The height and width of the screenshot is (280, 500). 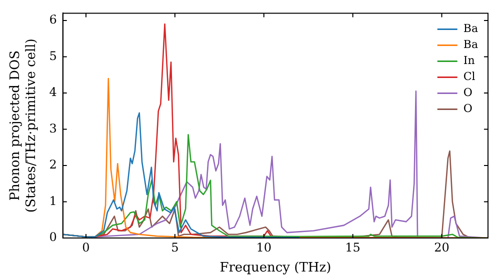 I want to click on y-tick-label: 5, so click(x=53, y=55).